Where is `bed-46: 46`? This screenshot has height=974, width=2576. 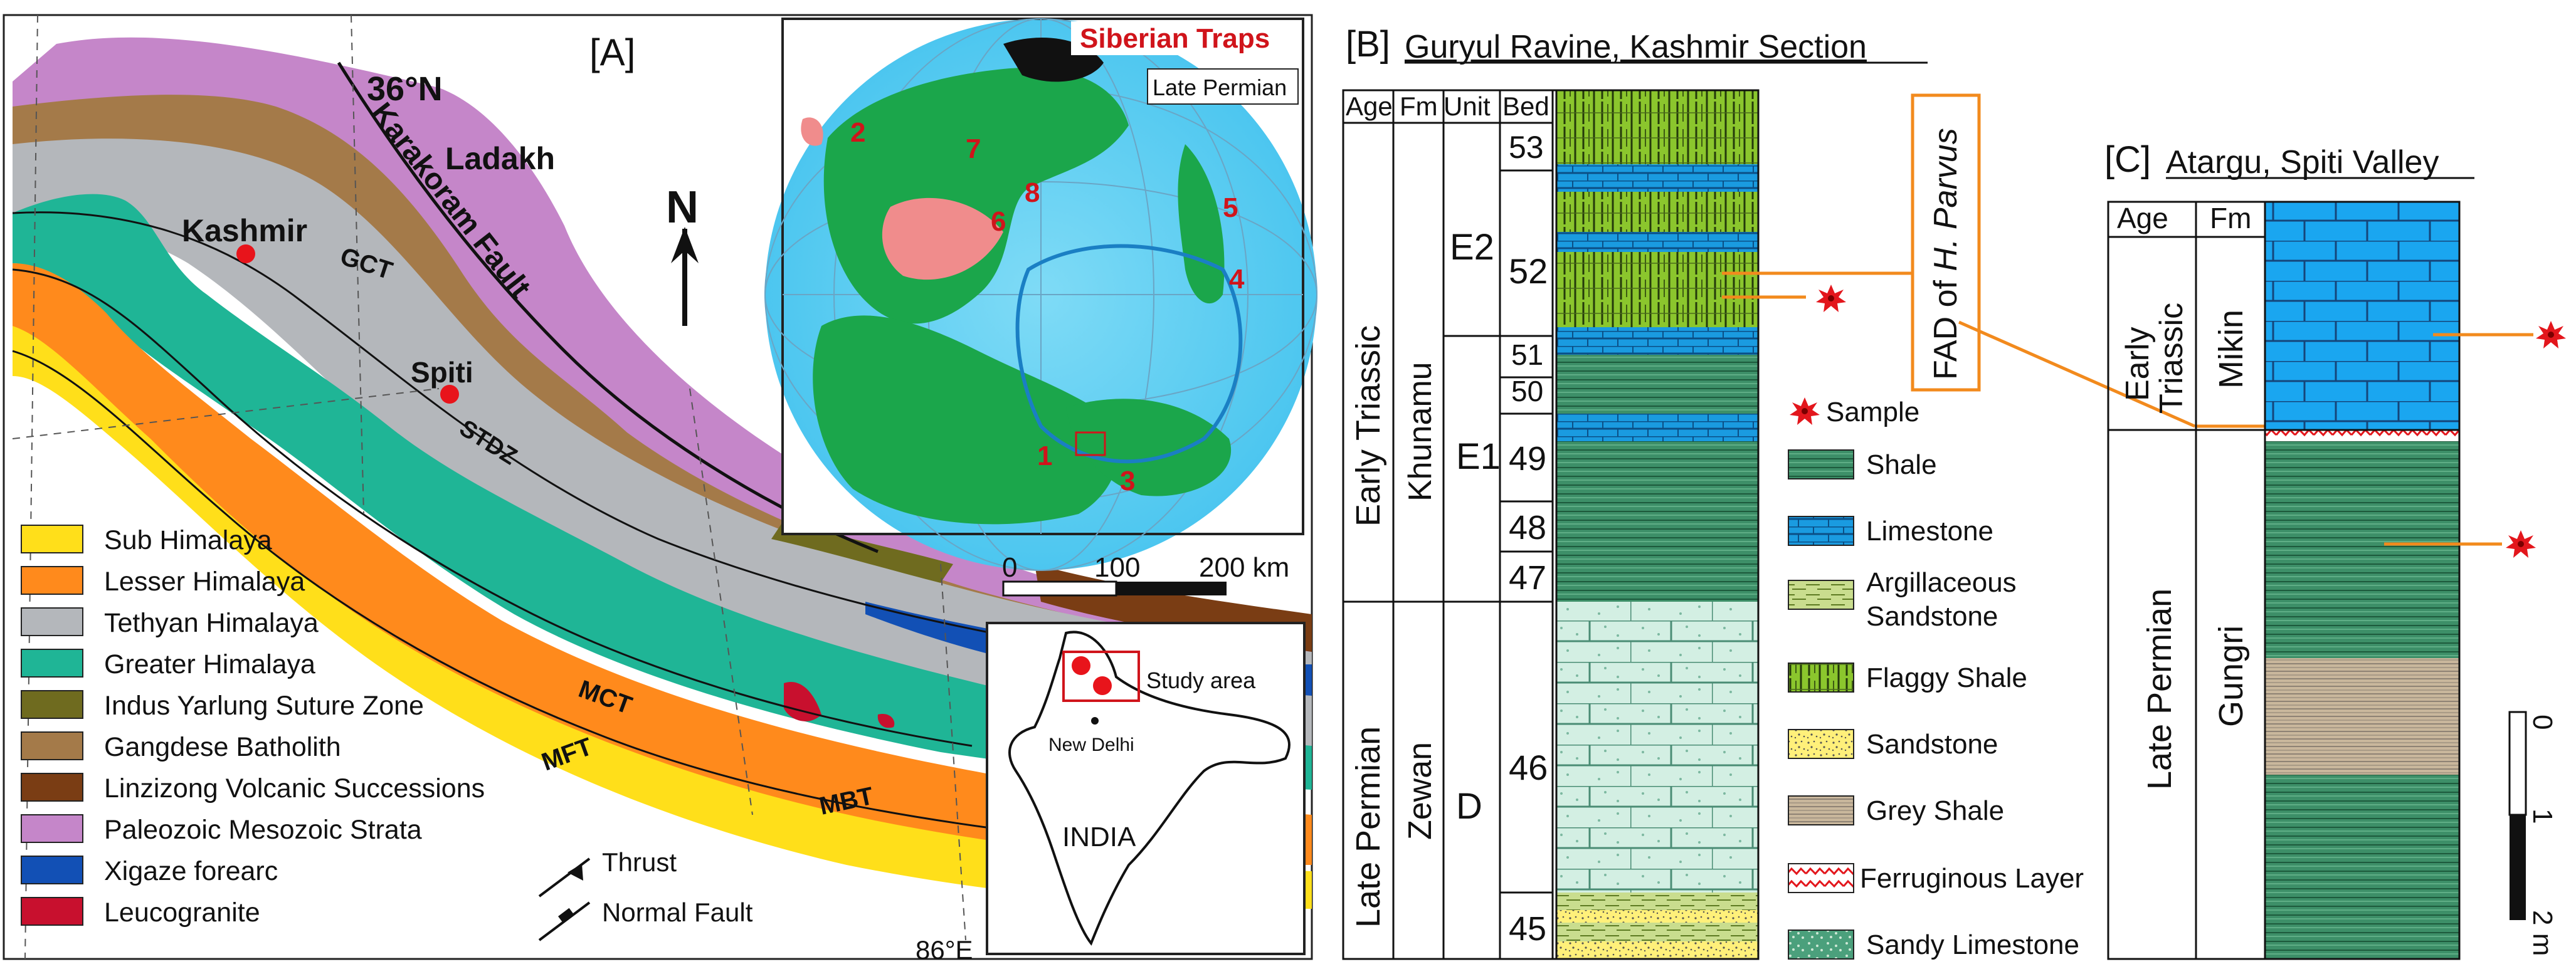
bed-46: 46 is located at coordinates (1528, 767).